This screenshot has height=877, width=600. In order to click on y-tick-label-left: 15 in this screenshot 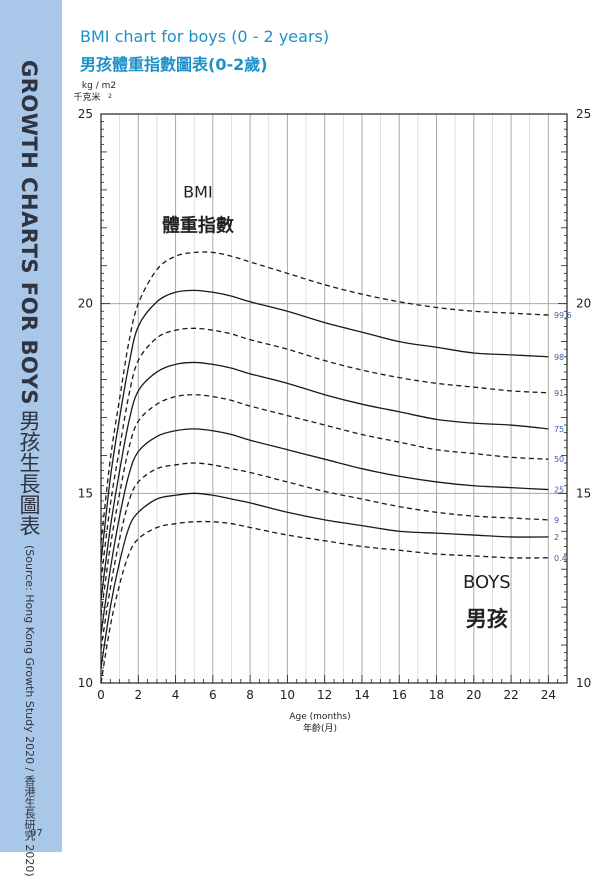, I will do `click(85, 493)`.